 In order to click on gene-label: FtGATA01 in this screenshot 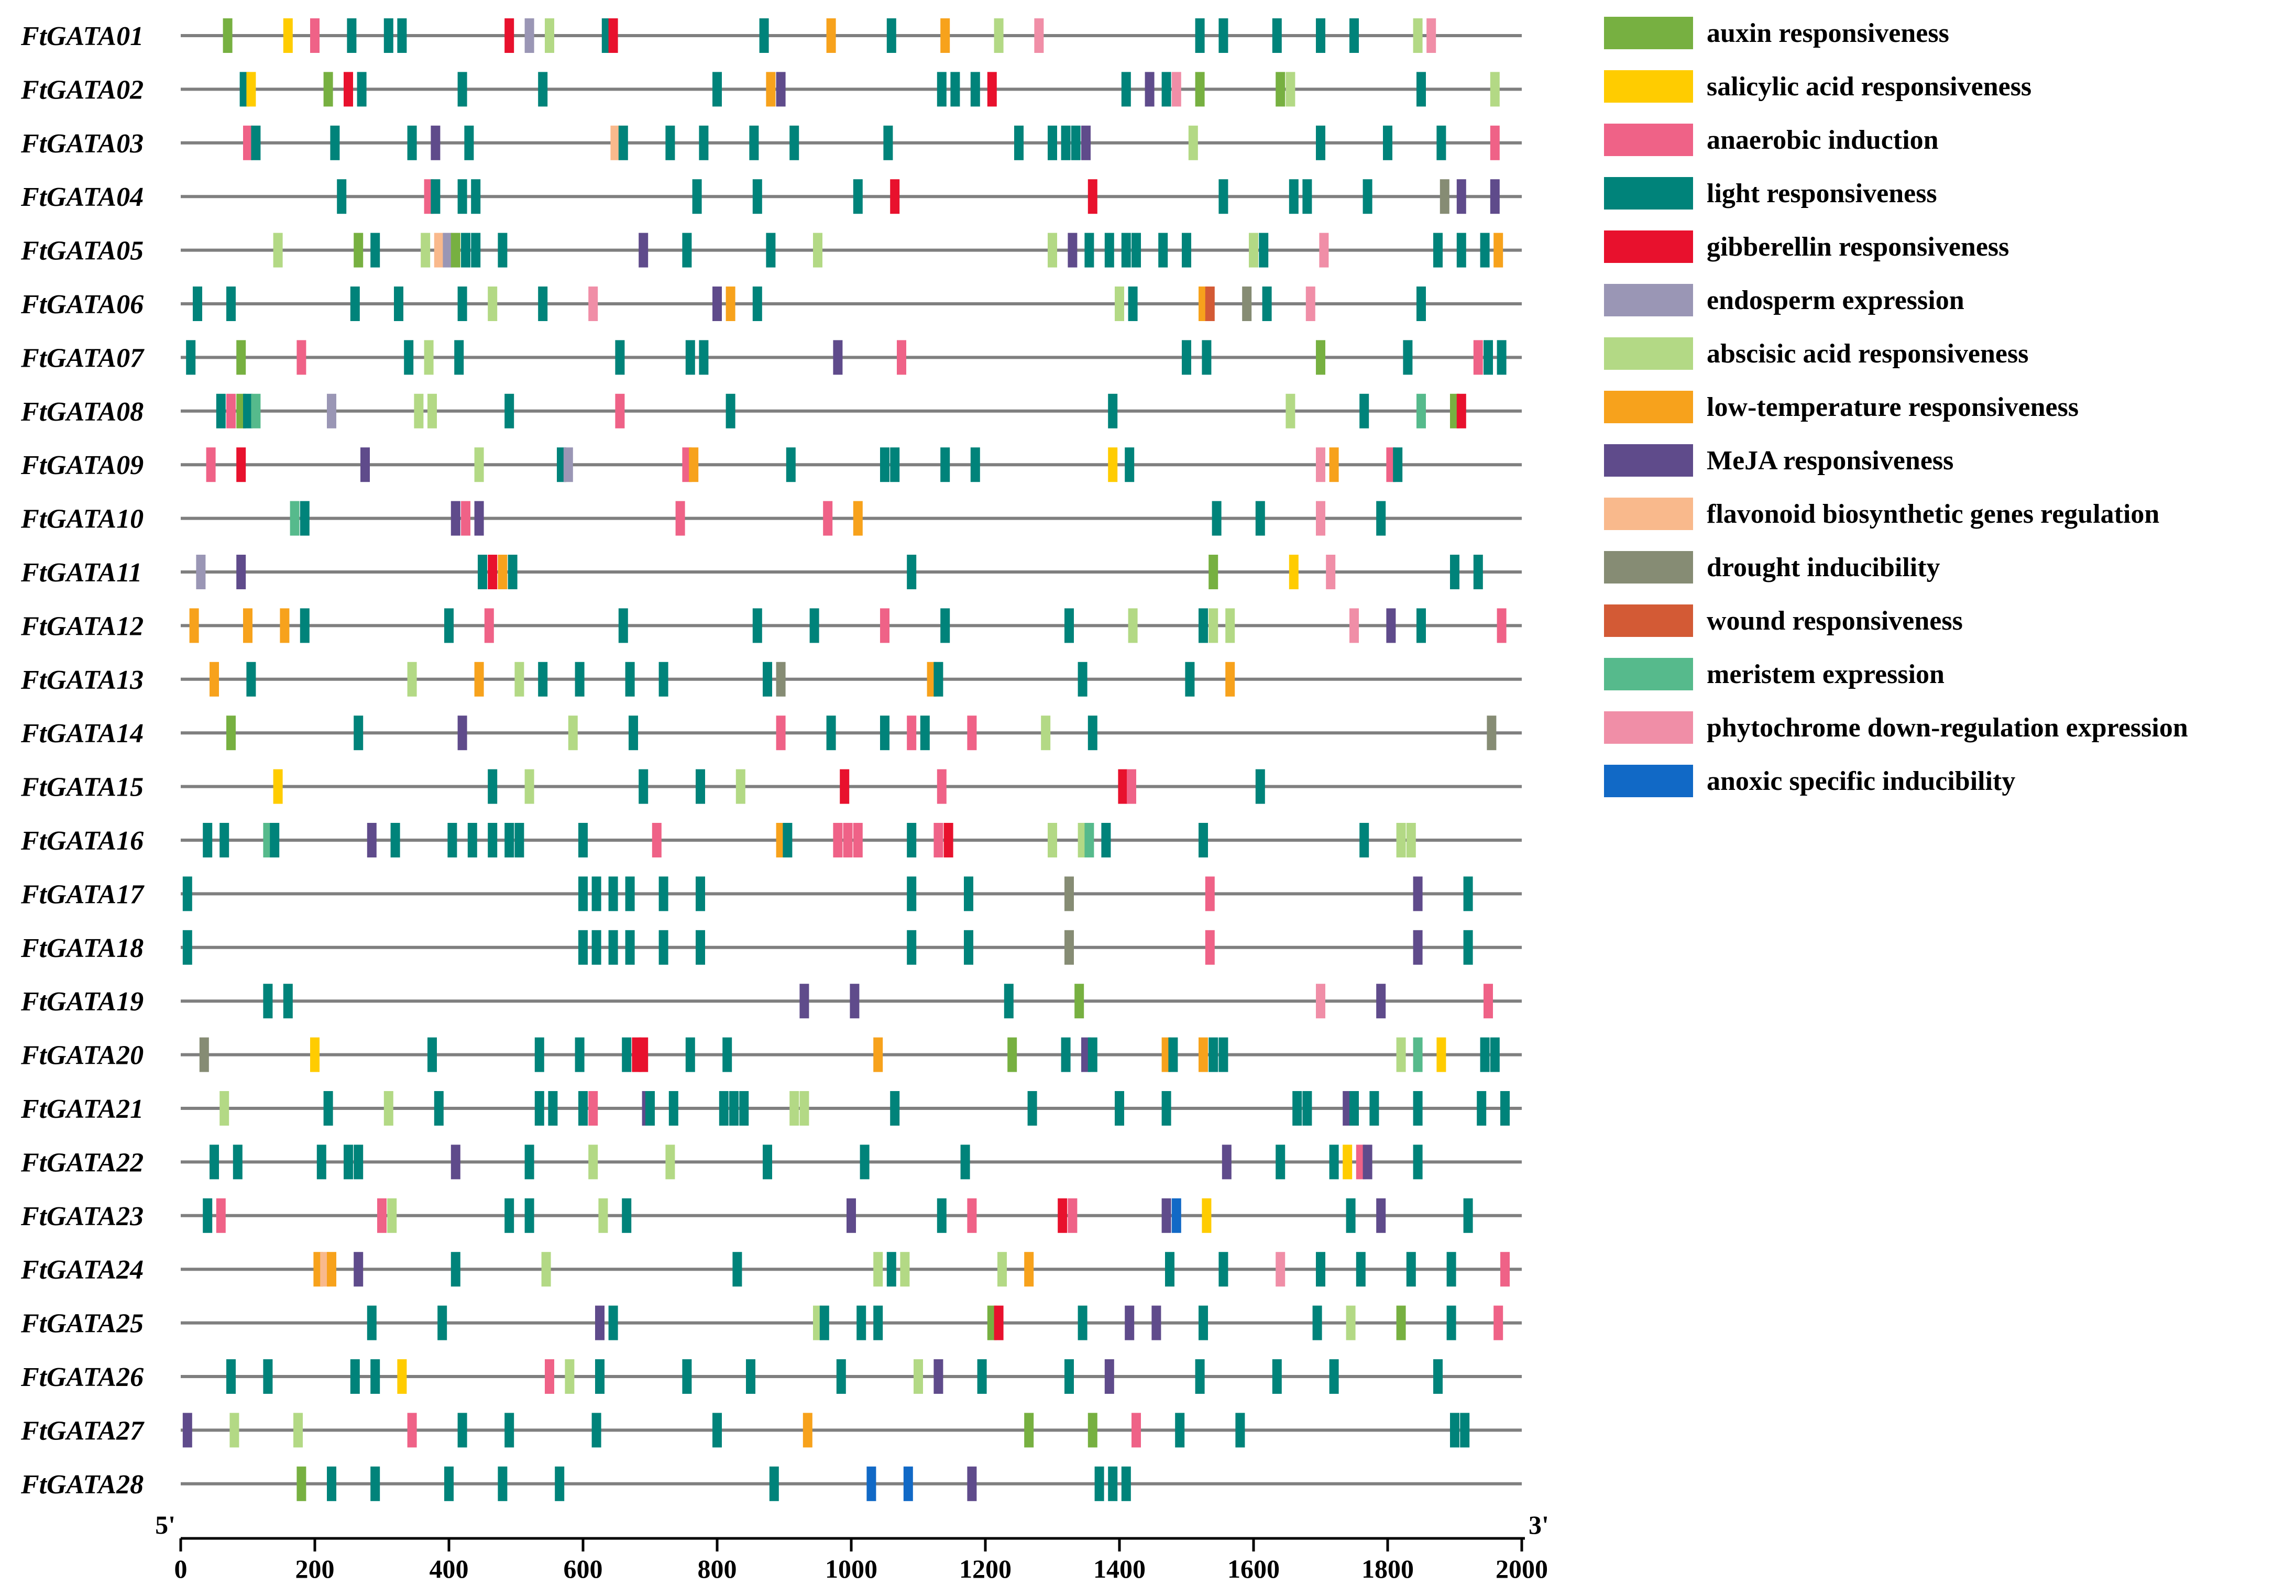, I will do `click(82, 36)`.